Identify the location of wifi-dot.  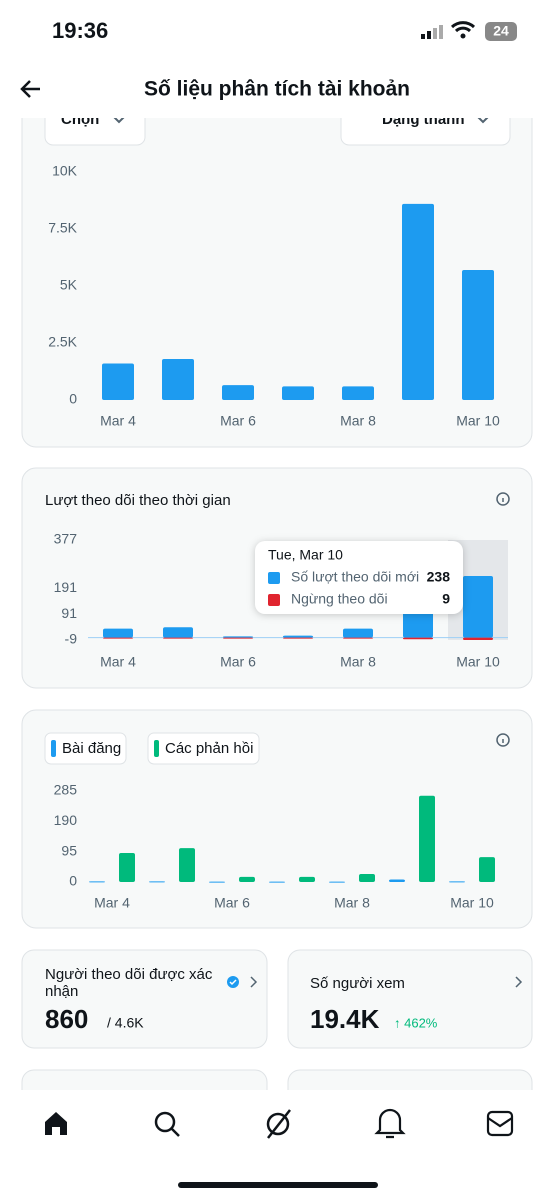
(463, 36).